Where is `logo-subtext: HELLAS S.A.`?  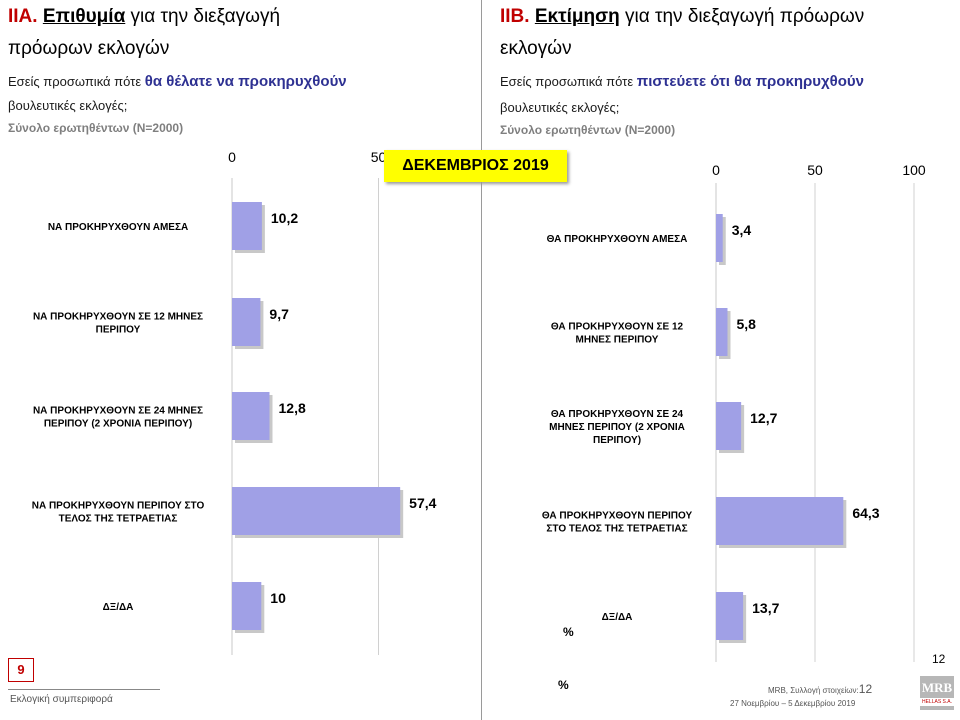
logo-subtext: HELLAS S.A. is located at coordinates (937, 702).